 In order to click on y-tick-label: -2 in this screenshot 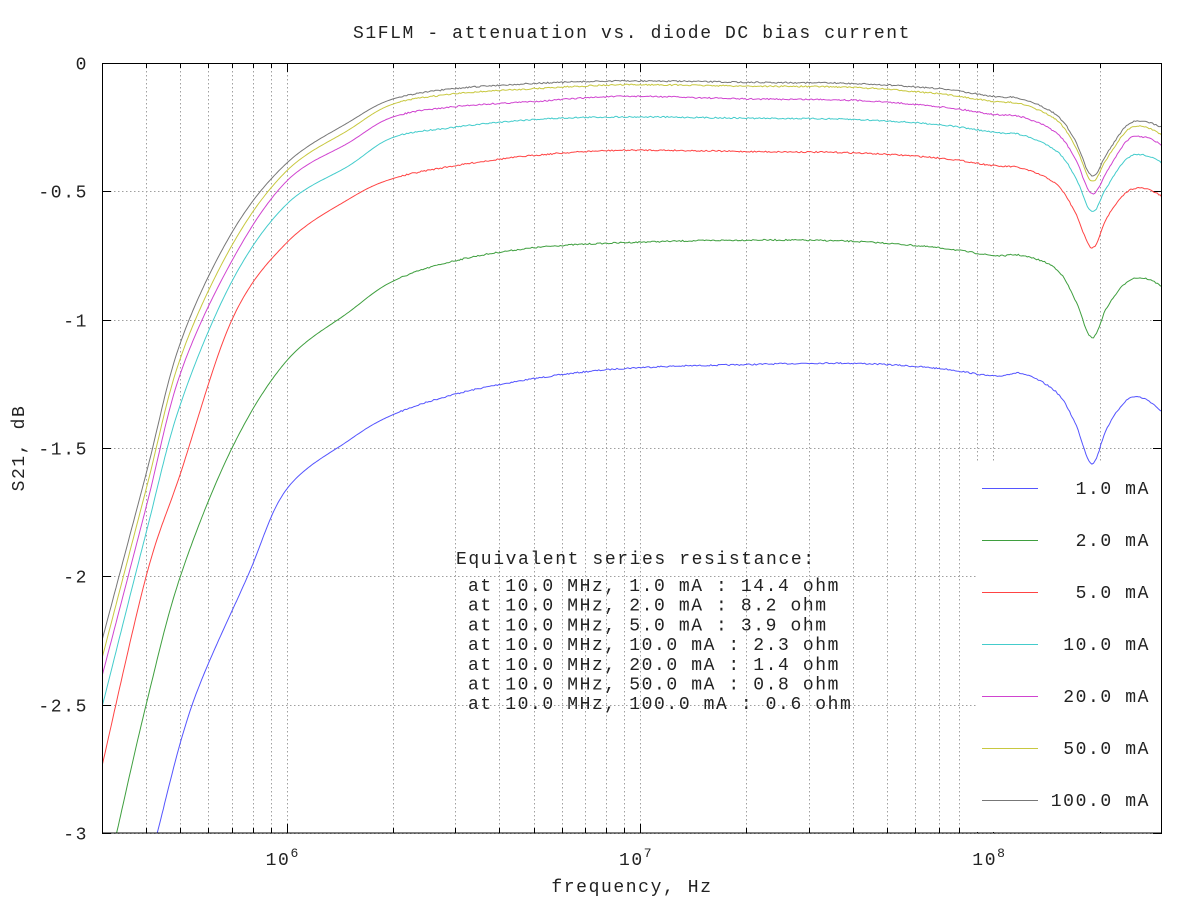, I will do `click(75, 579)`.